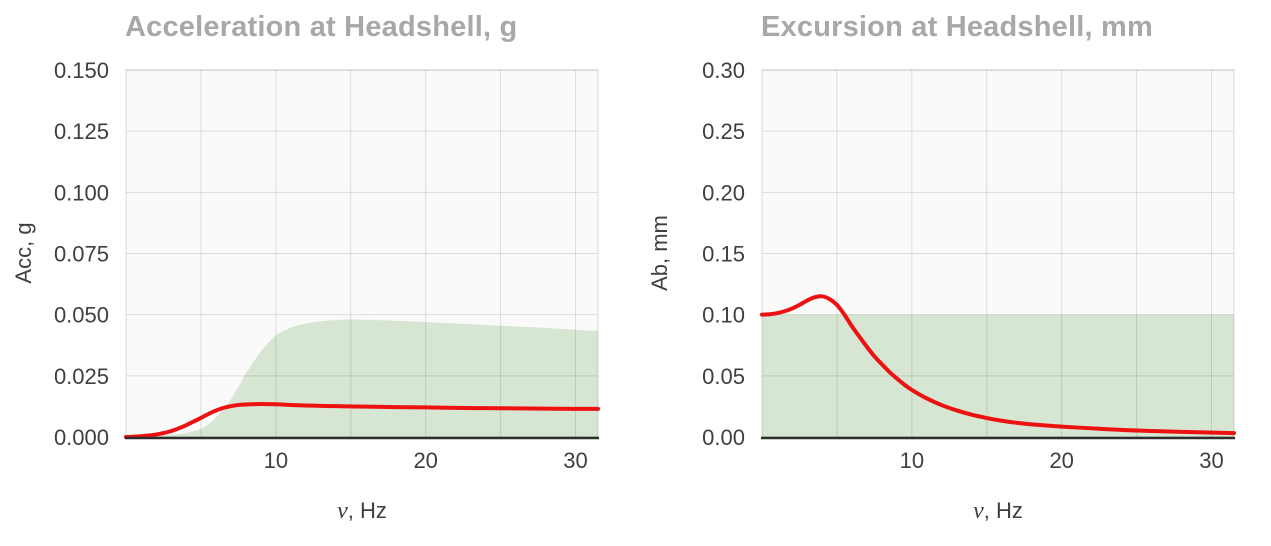  What do you see at coordinates (723, 315) in the screenshot?
I see `y-tick-label: 0.10` at bounding box center [723, 315].